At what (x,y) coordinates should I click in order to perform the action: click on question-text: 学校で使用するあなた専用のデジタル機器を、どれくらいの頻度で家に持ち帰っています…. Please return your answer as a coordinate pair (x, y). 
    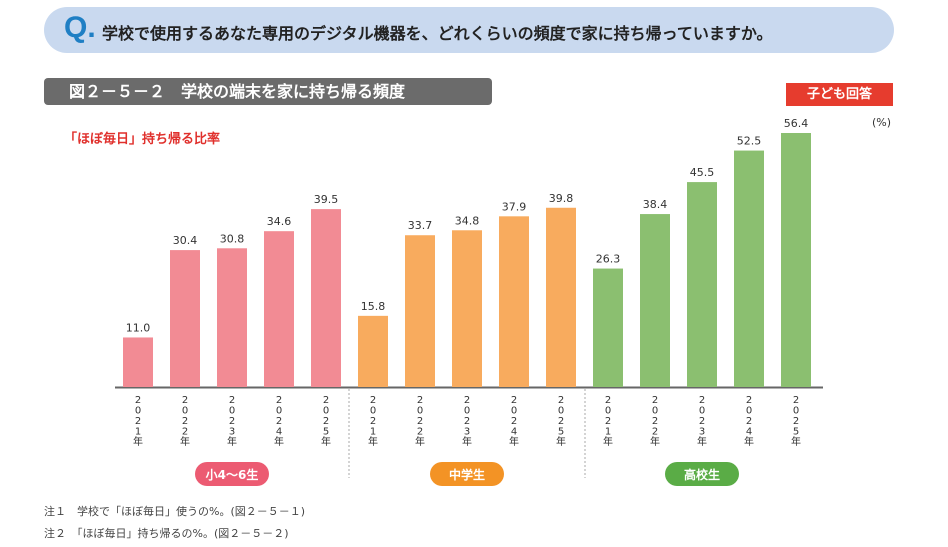
    Looking at the image, I should click on (437, 33).